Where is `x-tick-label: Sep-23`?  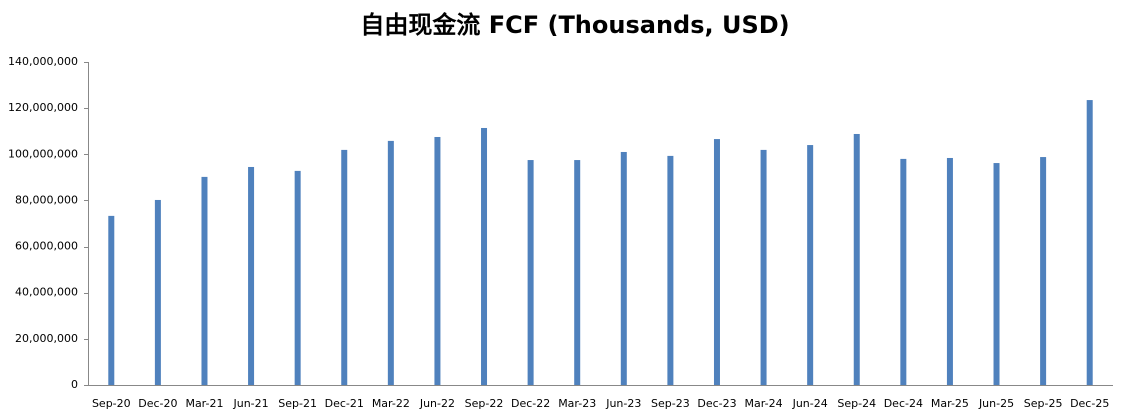
x-tick-label: Sep-23 is located at coordinates (670, 403).